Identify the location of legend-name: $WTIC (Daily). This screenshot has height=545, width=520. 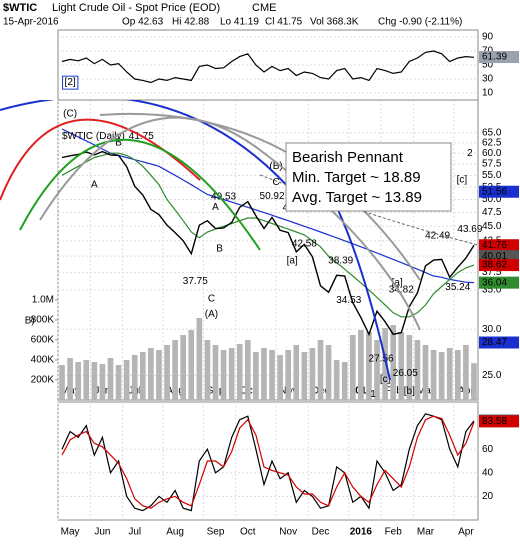
(93, 136).